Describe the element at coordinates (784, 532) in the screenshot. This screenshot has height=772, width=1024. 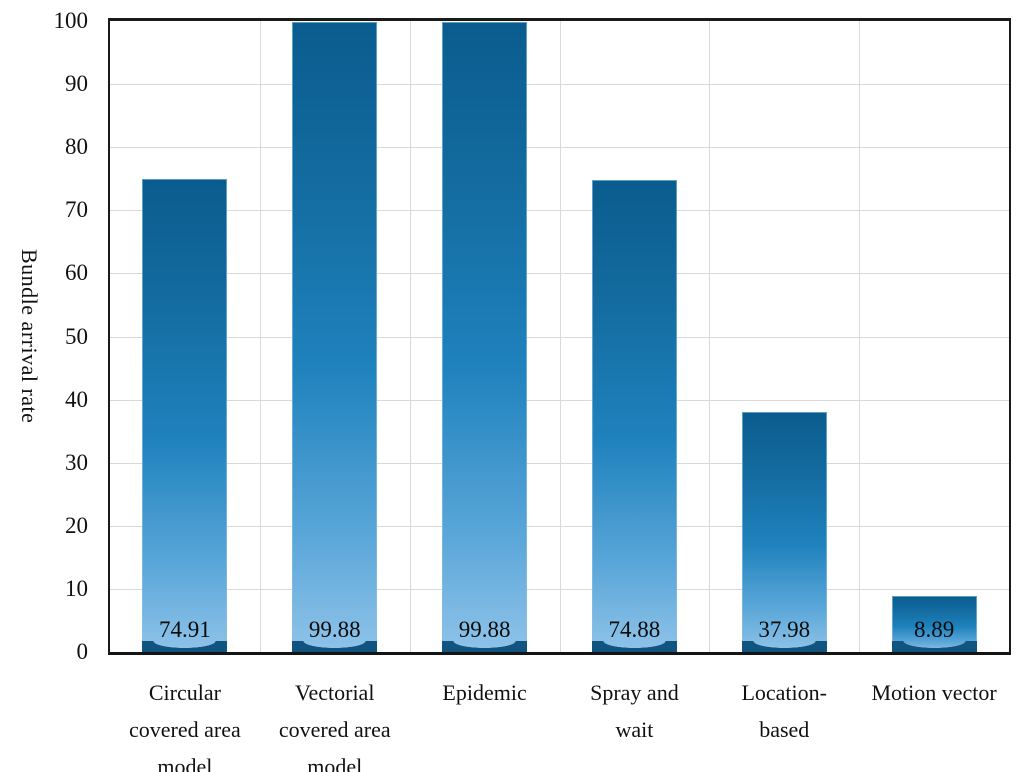
I see `bar-location-based: 37.98` at that location.